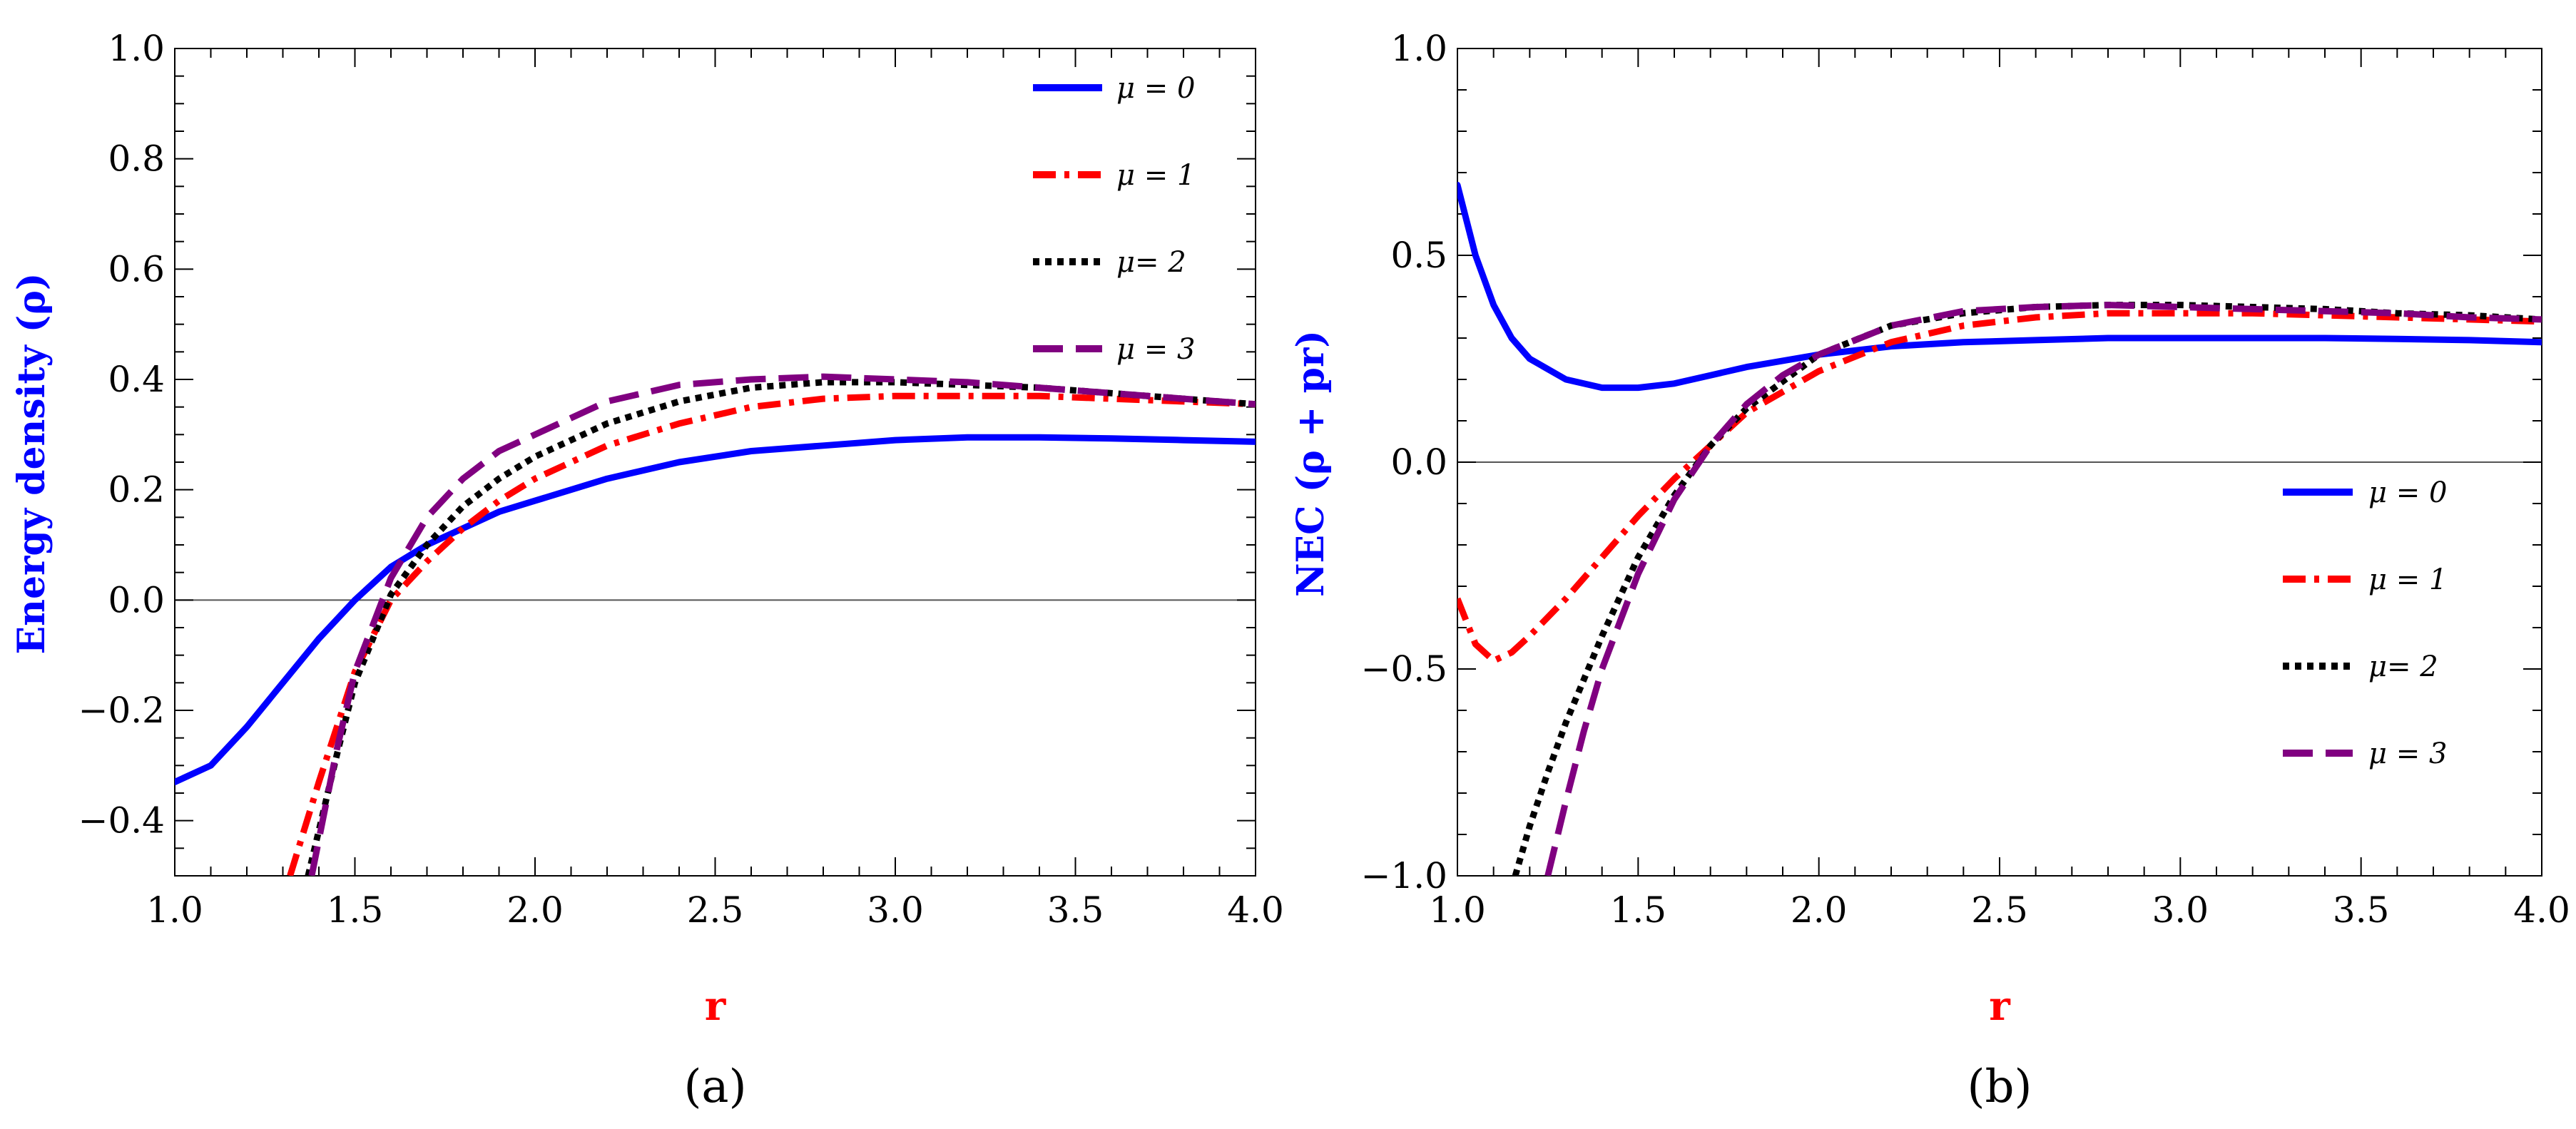 The width and height of the screenshot is (2576, 1129). Describe the element at coordinates (136, 380) in the screenshot. I see `y-tick-label: 0.4` at that location.